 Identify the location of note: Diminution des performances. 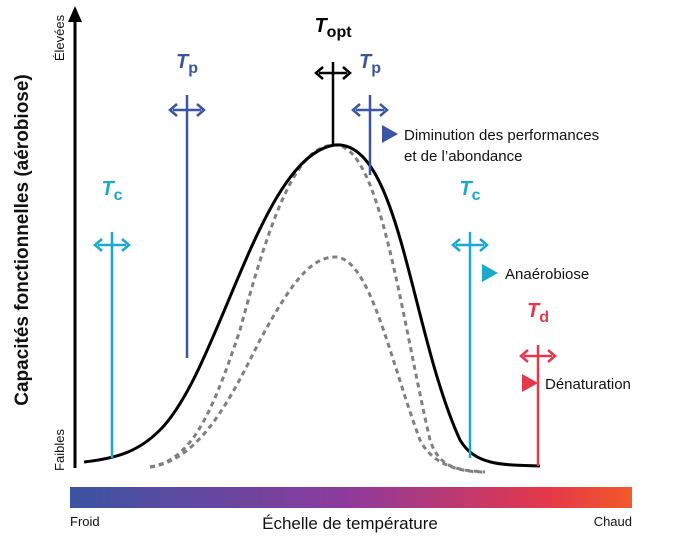
(501, 135).